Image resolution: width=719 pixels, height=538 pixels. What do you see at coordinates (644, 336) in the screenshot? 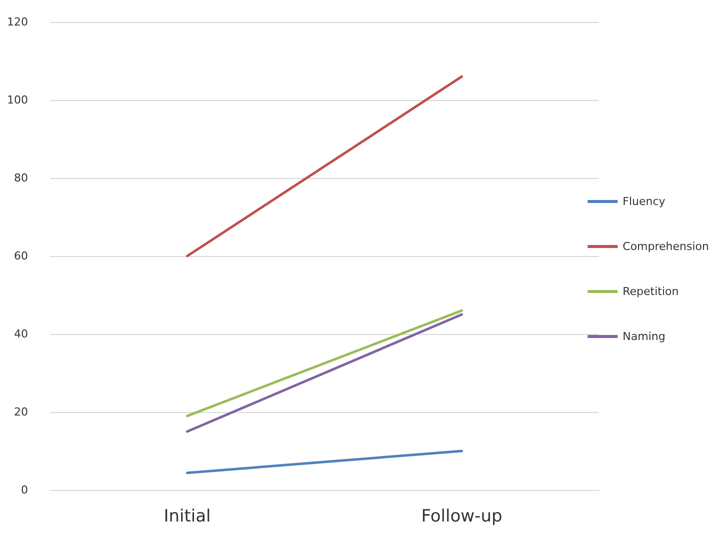
I see `legend-label: Naming` at bounding box center [644, 336].